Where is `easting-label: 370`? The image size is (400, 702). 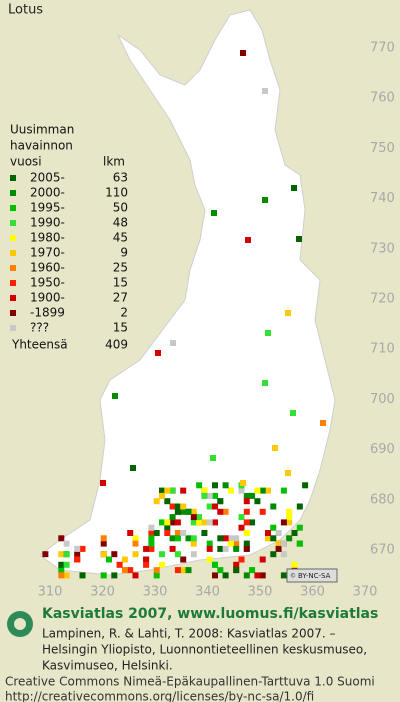 easting-label: 370 is located at coordinates (365, 592).